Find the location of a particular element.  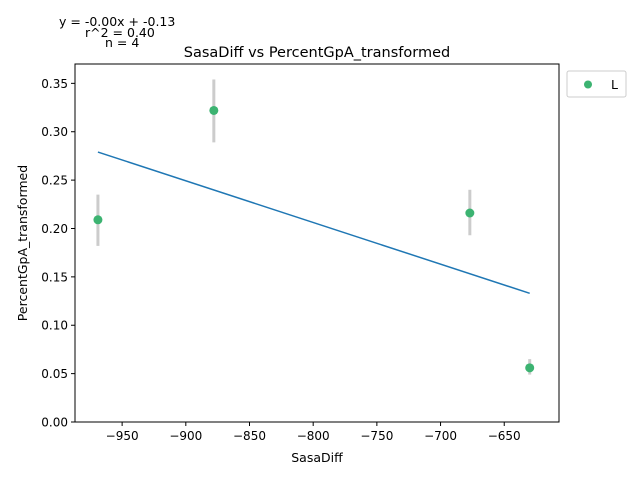

y-tick-label-4: 0.20 is located at coordinates (54, 229).